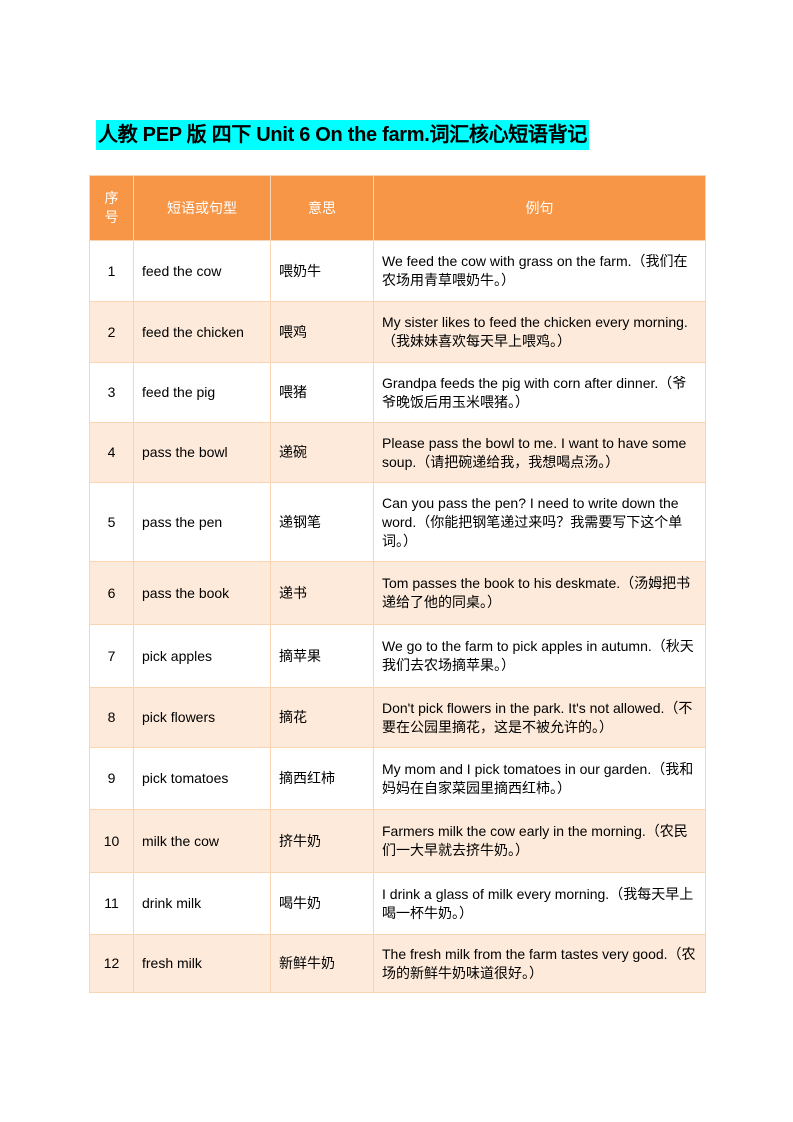 This screenshot has height=1122, width=793. Describe the element at coordinates (539, 208) in the screenshot. I see `header-example: 例句` at that location.